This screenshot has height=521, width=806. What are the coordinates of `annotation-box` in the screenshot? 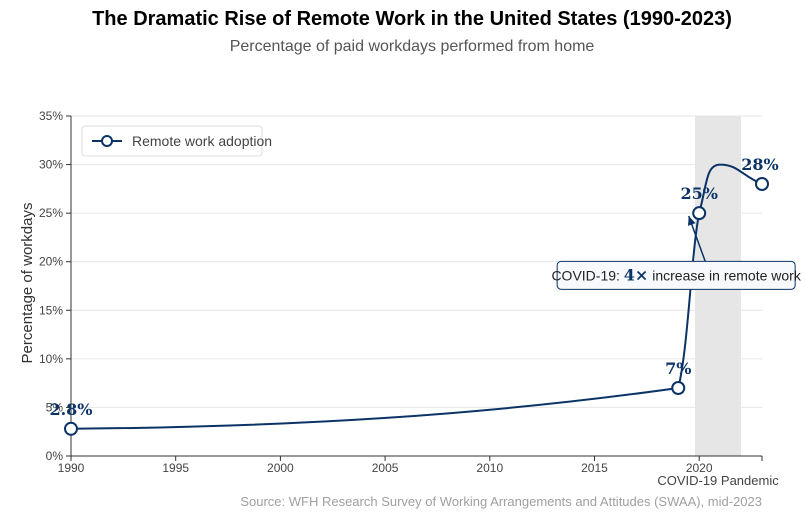 It's located at (676, 275).